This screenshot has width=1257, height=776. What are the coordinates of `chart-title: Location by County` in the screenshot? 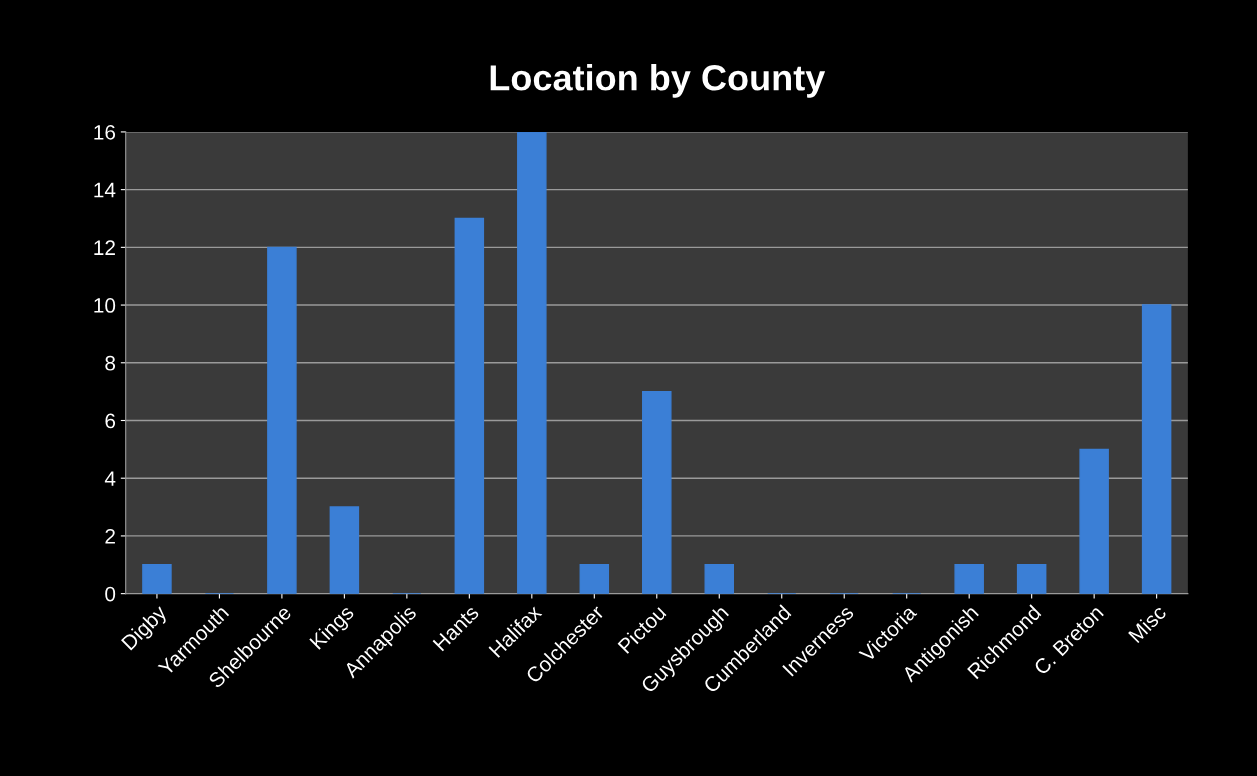 It's located at (658, 81).